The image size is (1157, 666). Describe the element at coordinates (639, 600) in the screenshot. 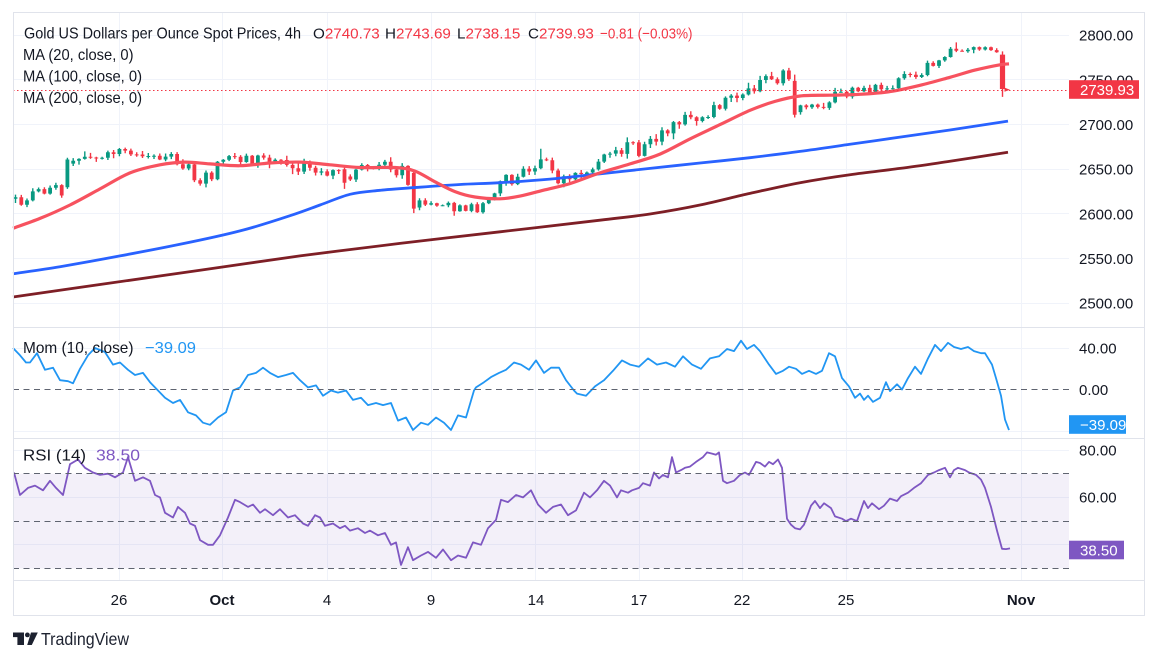

I see `svg-text: 17` at that location.